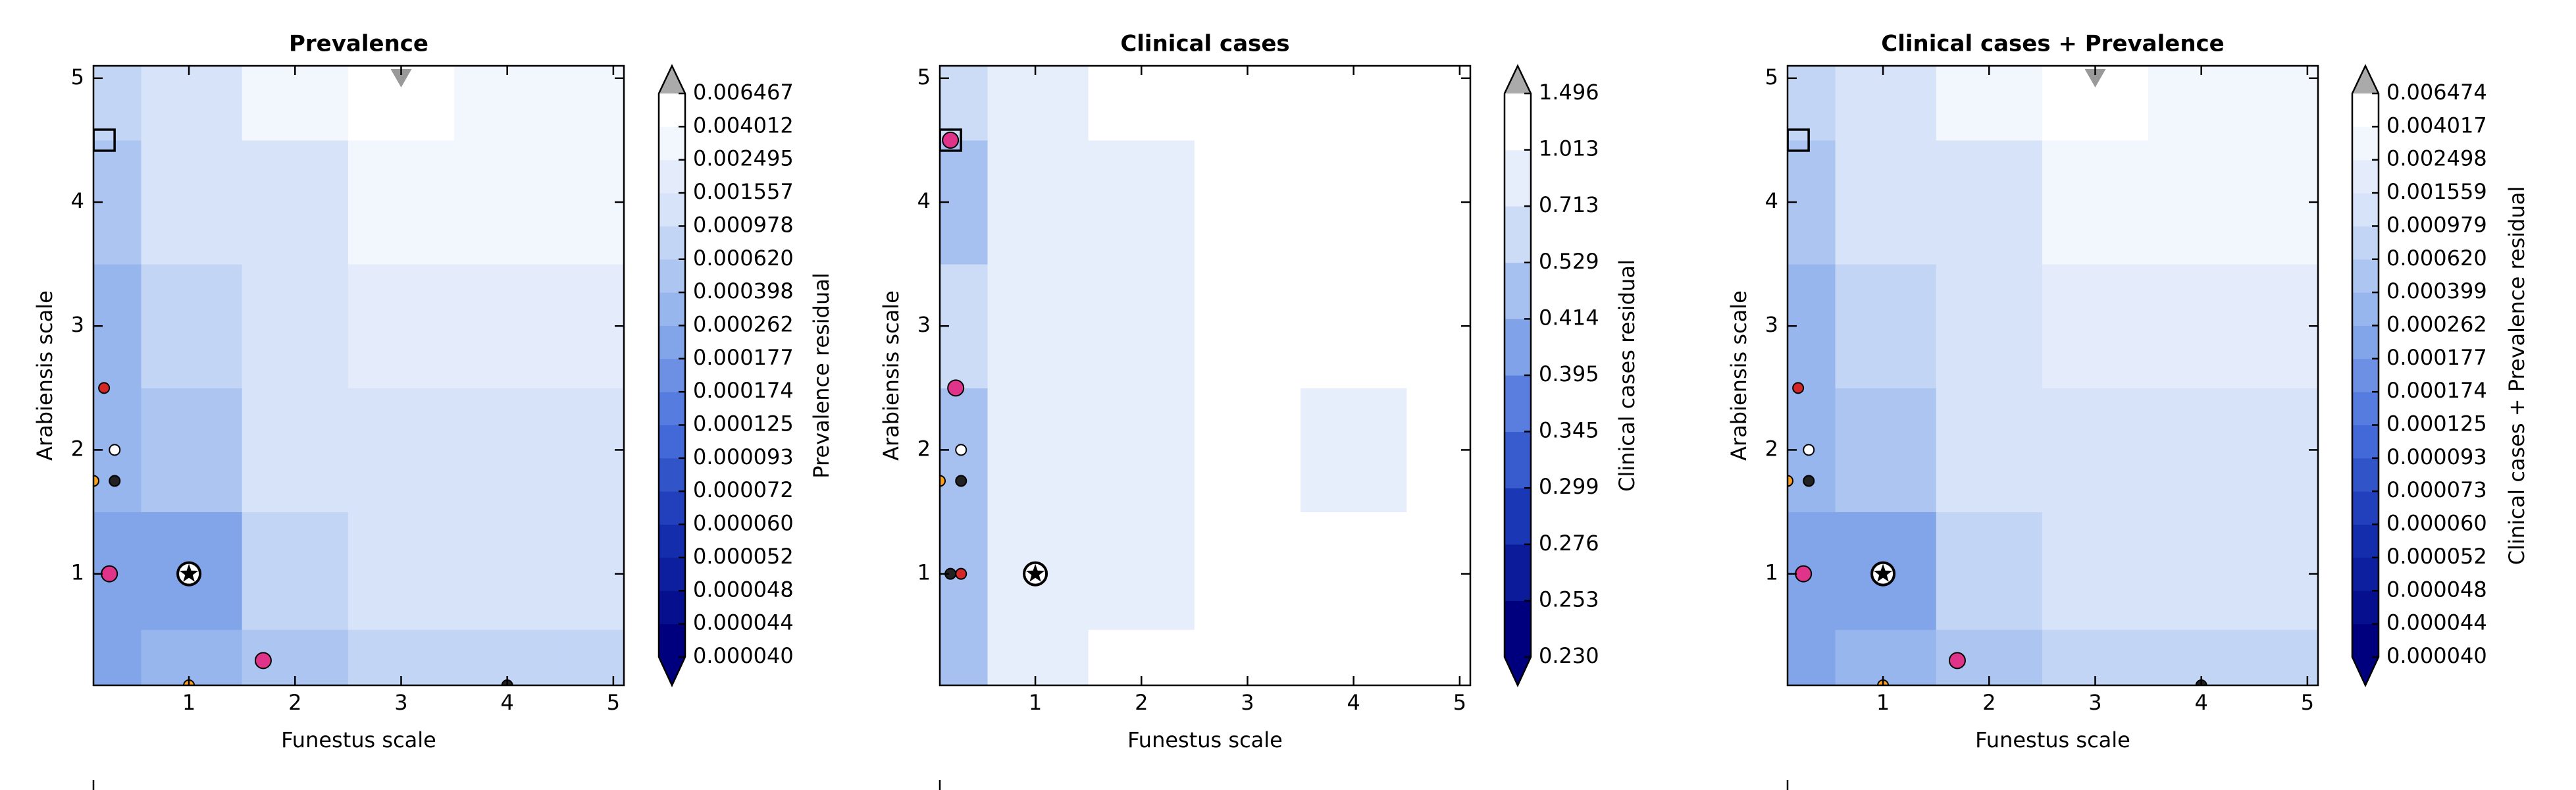 This screenshot has width=2576, height=790. What do you see at coordinates (2436, 656) in the screenshot?
I see `colorbar-tick-label: 0.000040` at bounding box center [2436, 656].